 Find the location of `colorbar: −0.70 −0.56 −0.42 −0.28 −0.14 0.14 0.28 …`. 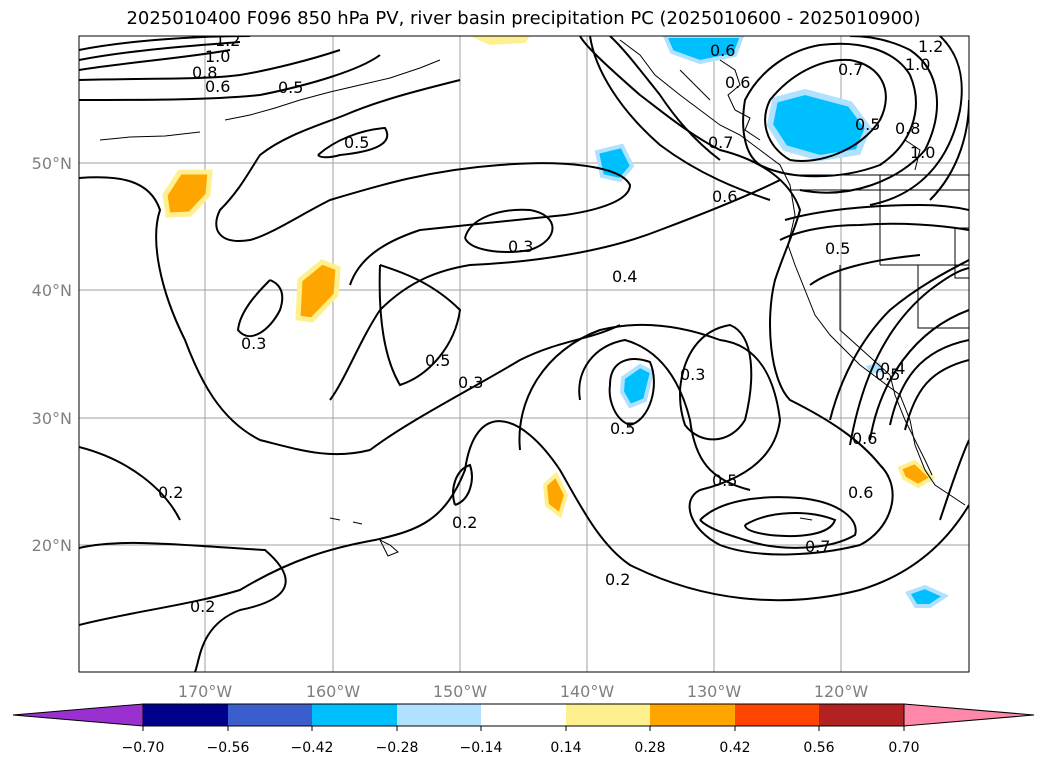

colorbar: −0.70 −0.56 −0.42 −0.28 −0.14 0.14 0.28 … is located at coordinates (523, 729).